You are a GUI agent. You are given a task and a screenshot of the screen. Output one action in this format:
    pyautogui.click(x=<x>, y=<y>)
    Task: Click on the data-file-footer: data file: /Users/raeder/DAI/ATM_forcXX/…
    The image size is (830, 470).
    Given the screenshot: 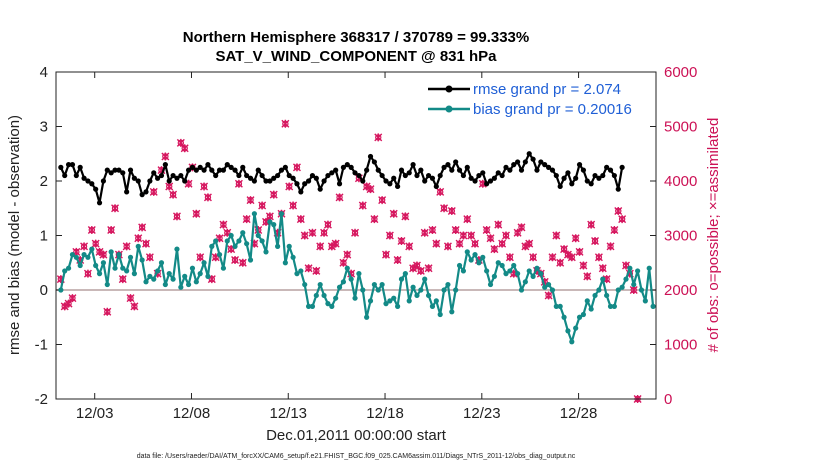 What is the action you would take?
    pyautogui.click(x=356, y=456)
    